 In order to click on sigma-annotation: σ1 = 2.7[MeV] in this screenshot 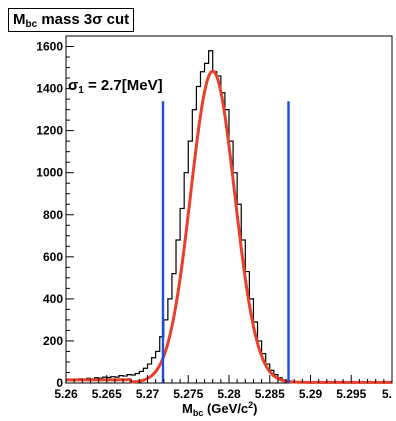, I will do `click(115, 86)`.